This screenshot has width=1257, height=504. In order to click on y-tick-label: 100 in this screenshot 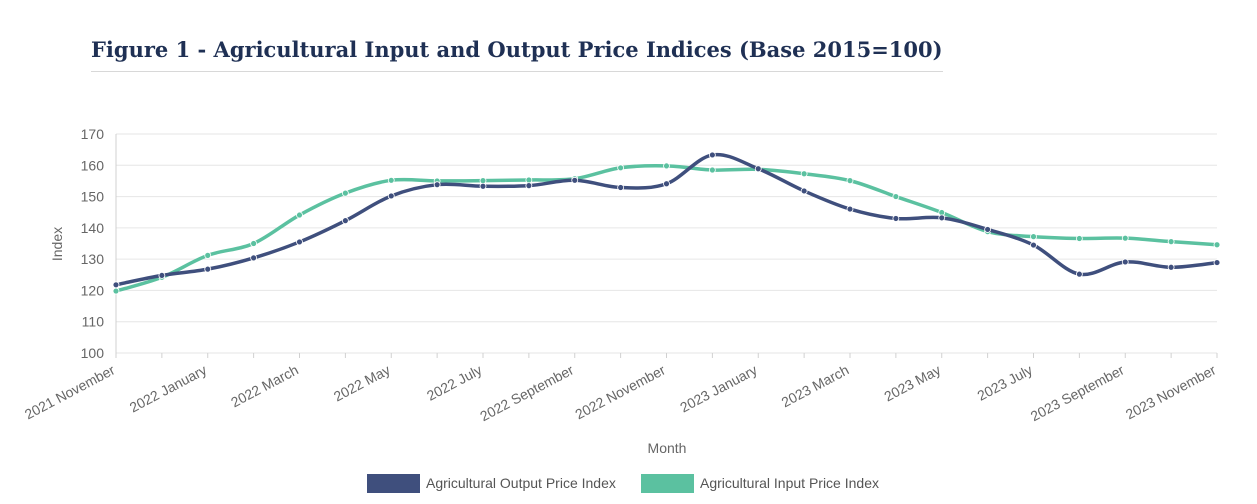, I will do `click(93, 353)`.